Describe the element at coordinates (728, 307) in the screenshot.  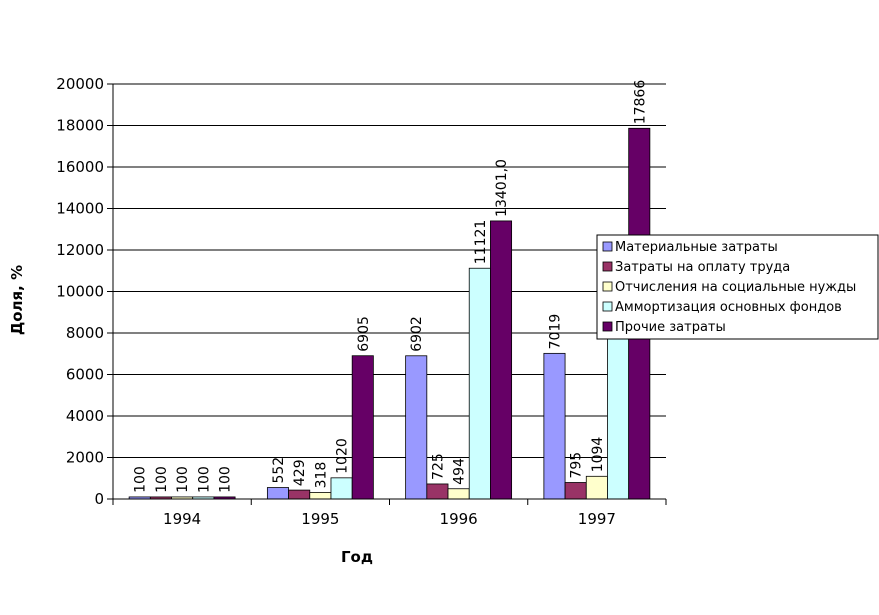
I see `legend-label: Аммортизация основных фондов` at that location.